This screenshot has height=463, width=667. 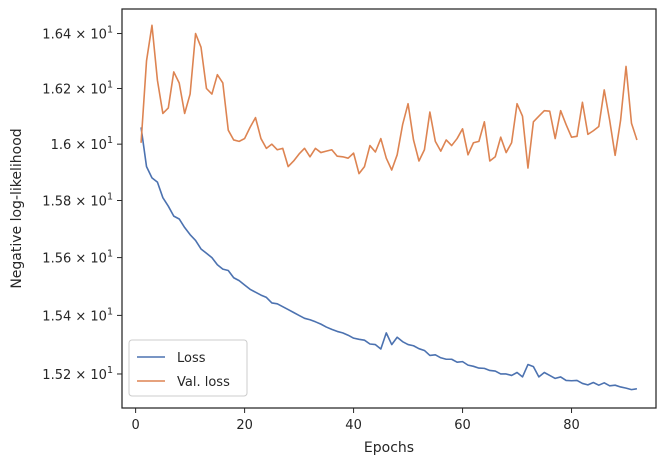 I want to click on x-tick-label: 60, so click(x=462, y=425).